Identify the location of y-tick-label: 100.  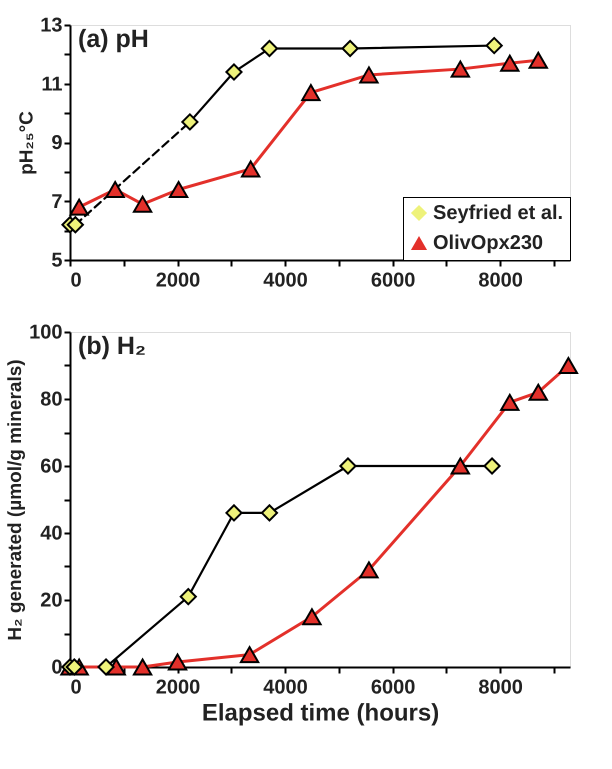
(45, 333).